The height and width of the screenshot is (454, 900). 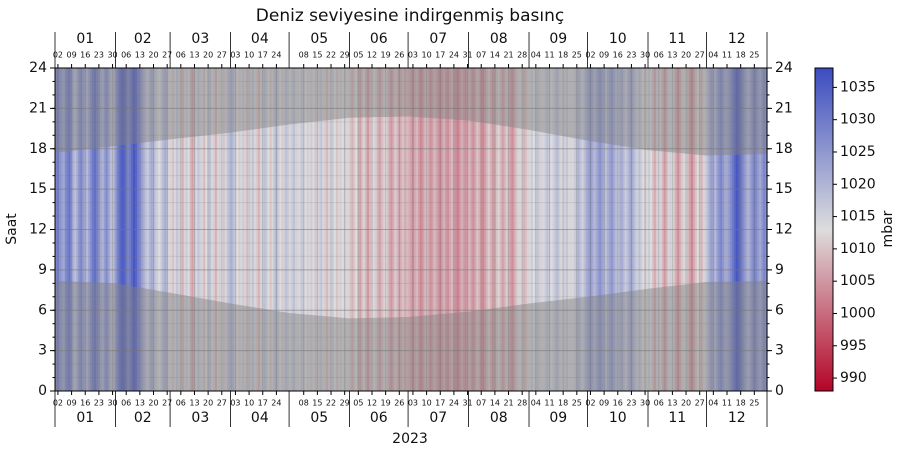 What do you see at coordinates (659, 55) in the screenshot?
I see `x-top-tick-label: 06` at bounding box center [659, 55].